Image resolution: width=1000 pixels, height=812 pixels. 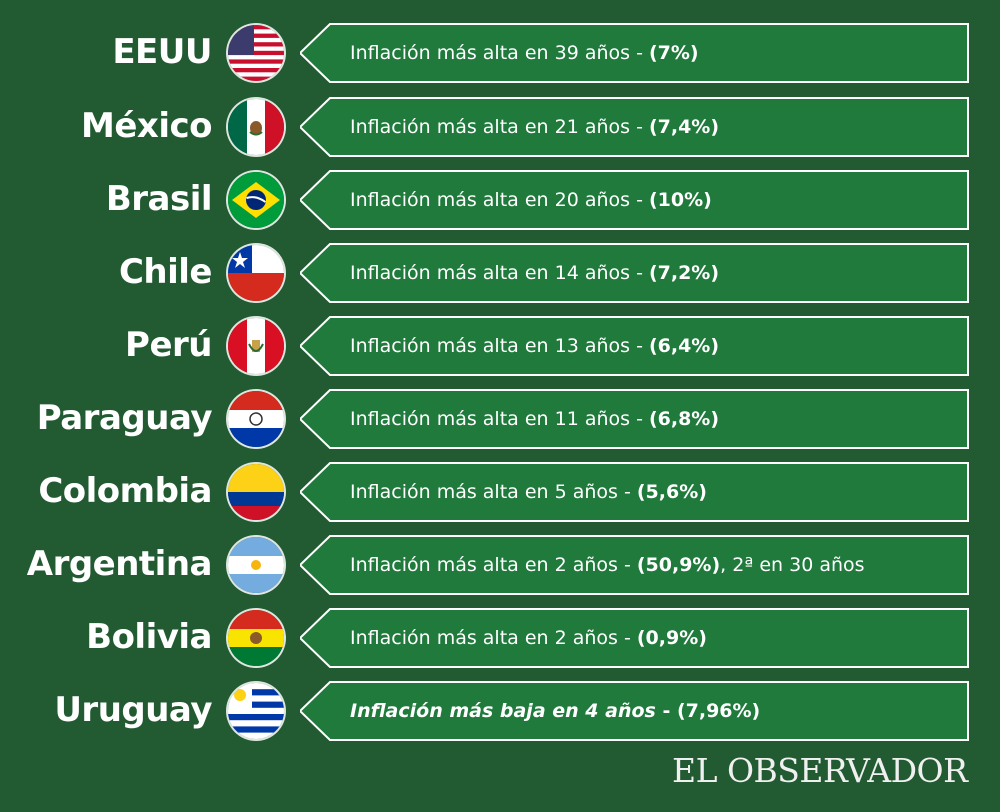 I want to click on info-banner: Inflación más alta en 20 años - (10%), so click(x=636, y=200).